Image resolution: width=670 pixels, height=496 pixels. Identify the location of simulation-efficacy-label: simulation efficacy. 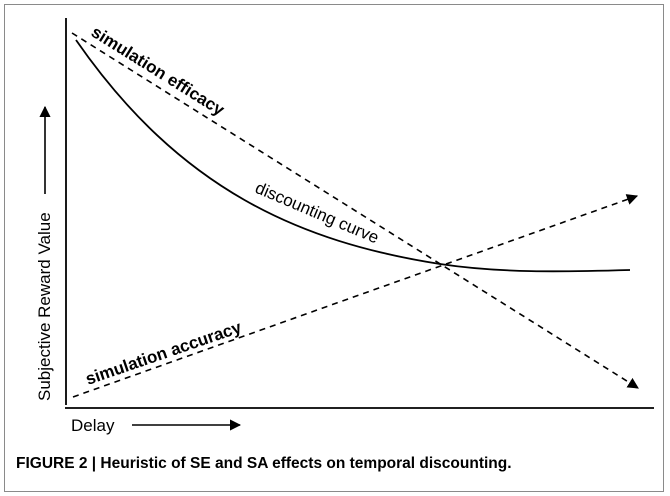
(158, 71).